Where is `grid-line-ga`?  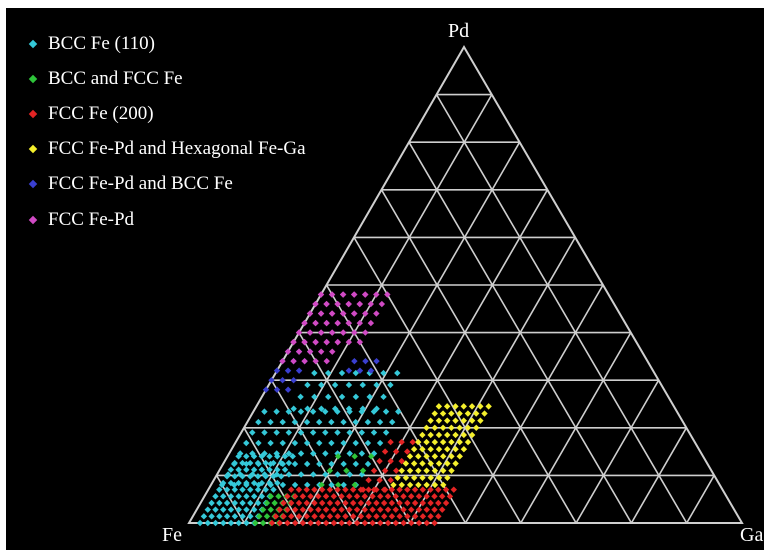 grid-line-ga is located at coordinates (534, 404).